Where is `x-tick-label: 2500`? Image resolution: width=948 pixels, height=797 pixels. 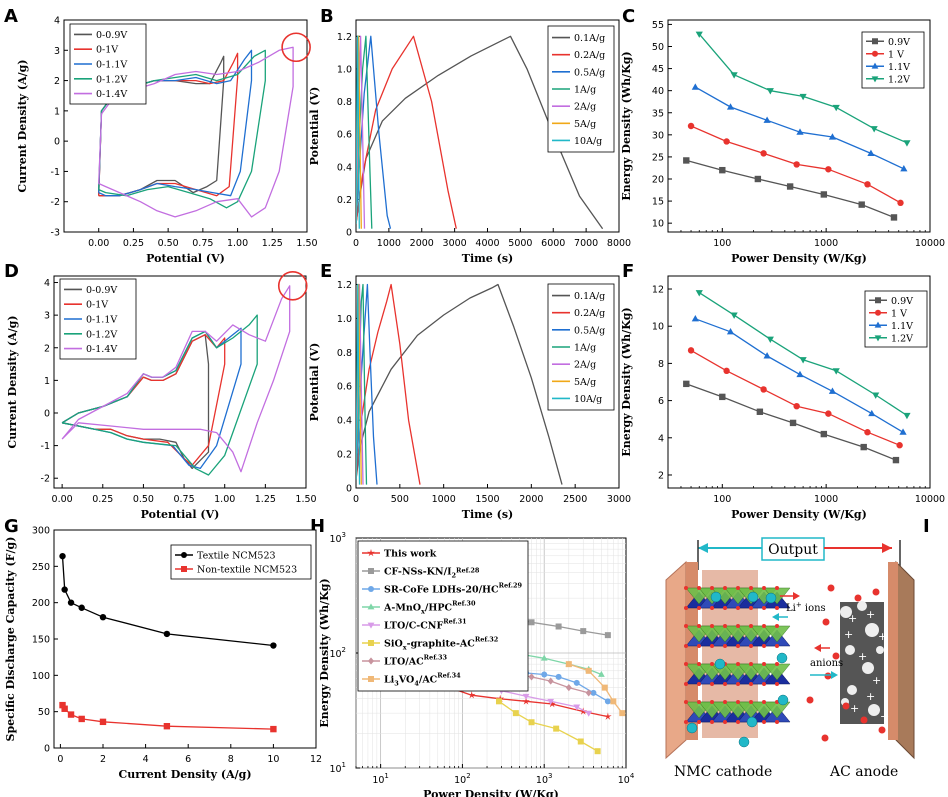
x-tick-label: 2500 is located at coordinates (575, 499).